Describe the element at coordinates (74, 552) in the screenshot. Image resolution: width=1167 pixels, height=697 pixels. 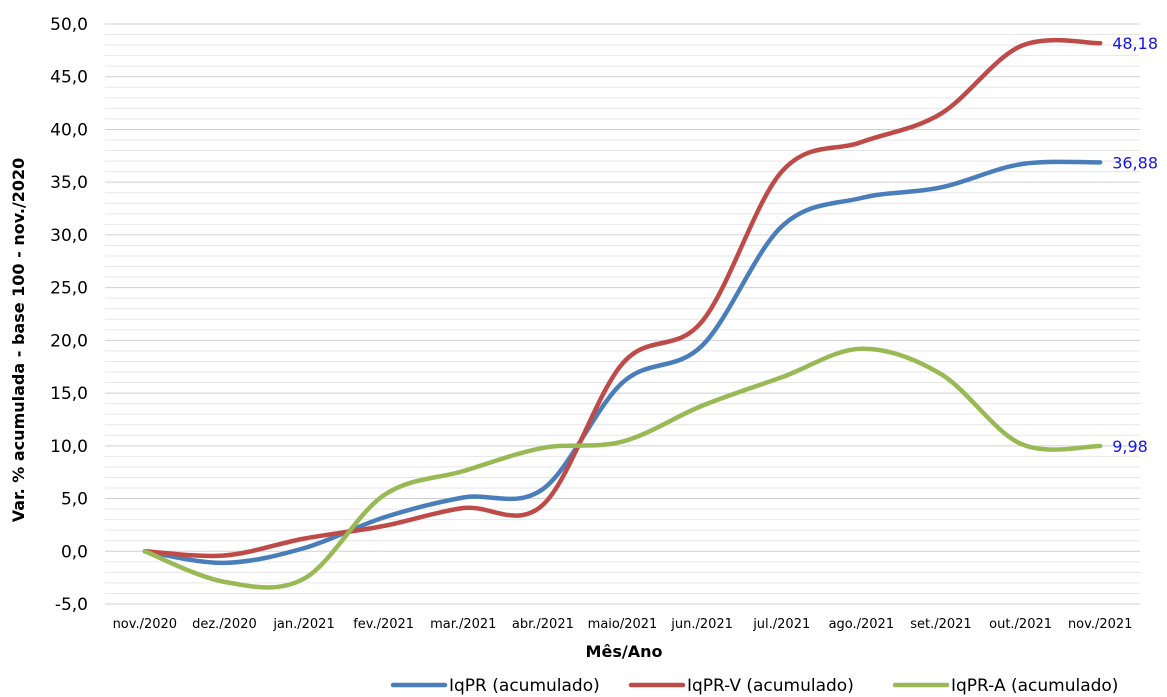
I see `y-tick-label: 0,0` at that location.